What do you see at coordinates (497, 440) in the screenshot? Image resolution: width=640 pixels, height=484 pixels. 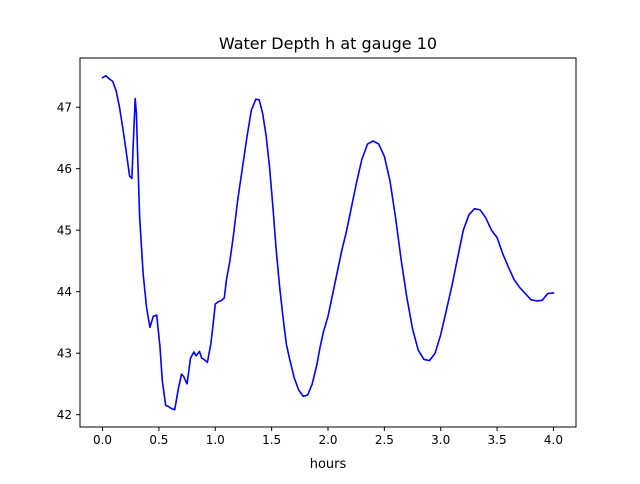 I see `x-tick-label: 3.5` at bounding box center [497, 440].